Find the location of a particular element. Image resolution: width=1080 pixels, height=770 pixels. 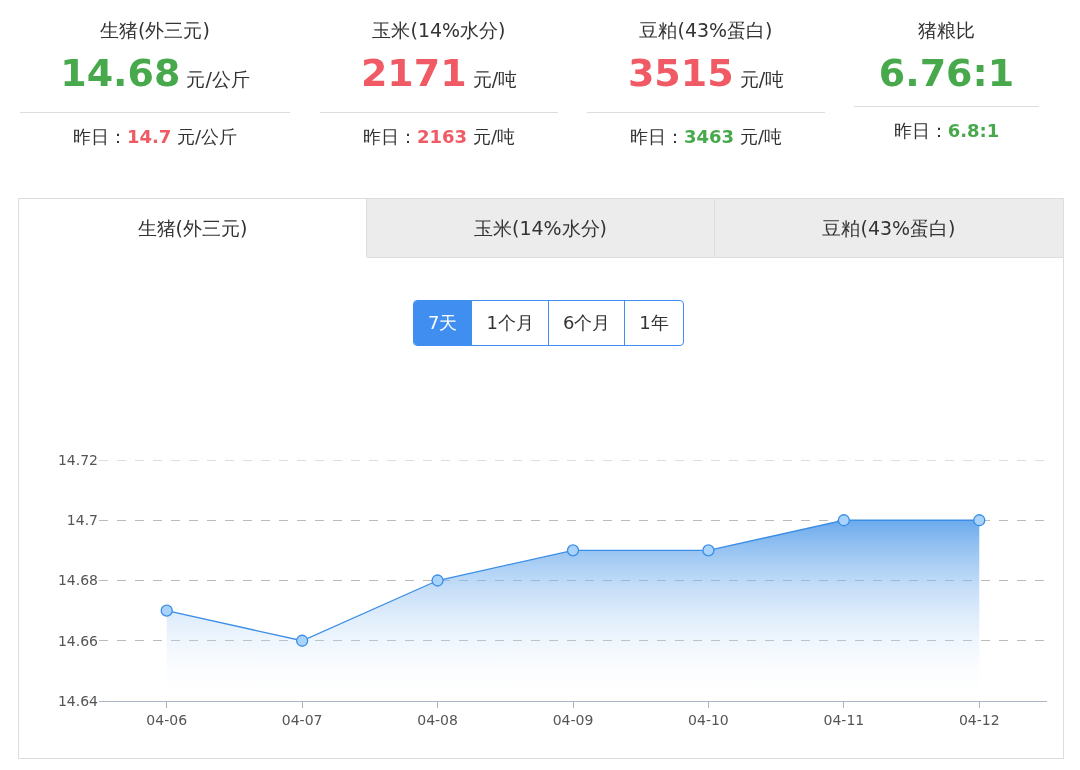

period-button: 1个月 is located at coordinates (509, 323).